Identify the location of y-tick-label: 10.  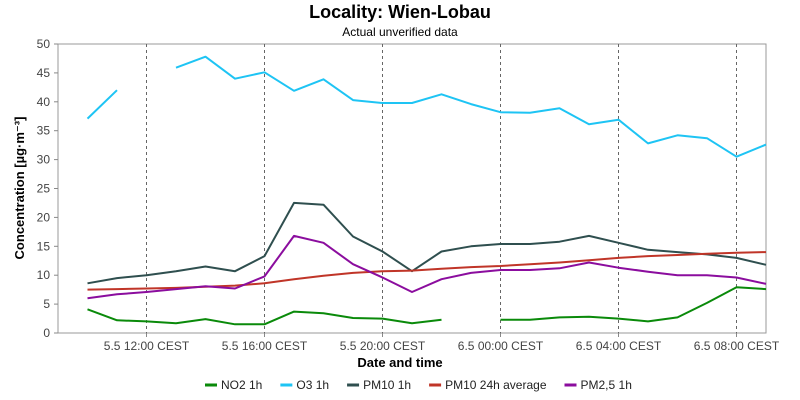
(44, 275).